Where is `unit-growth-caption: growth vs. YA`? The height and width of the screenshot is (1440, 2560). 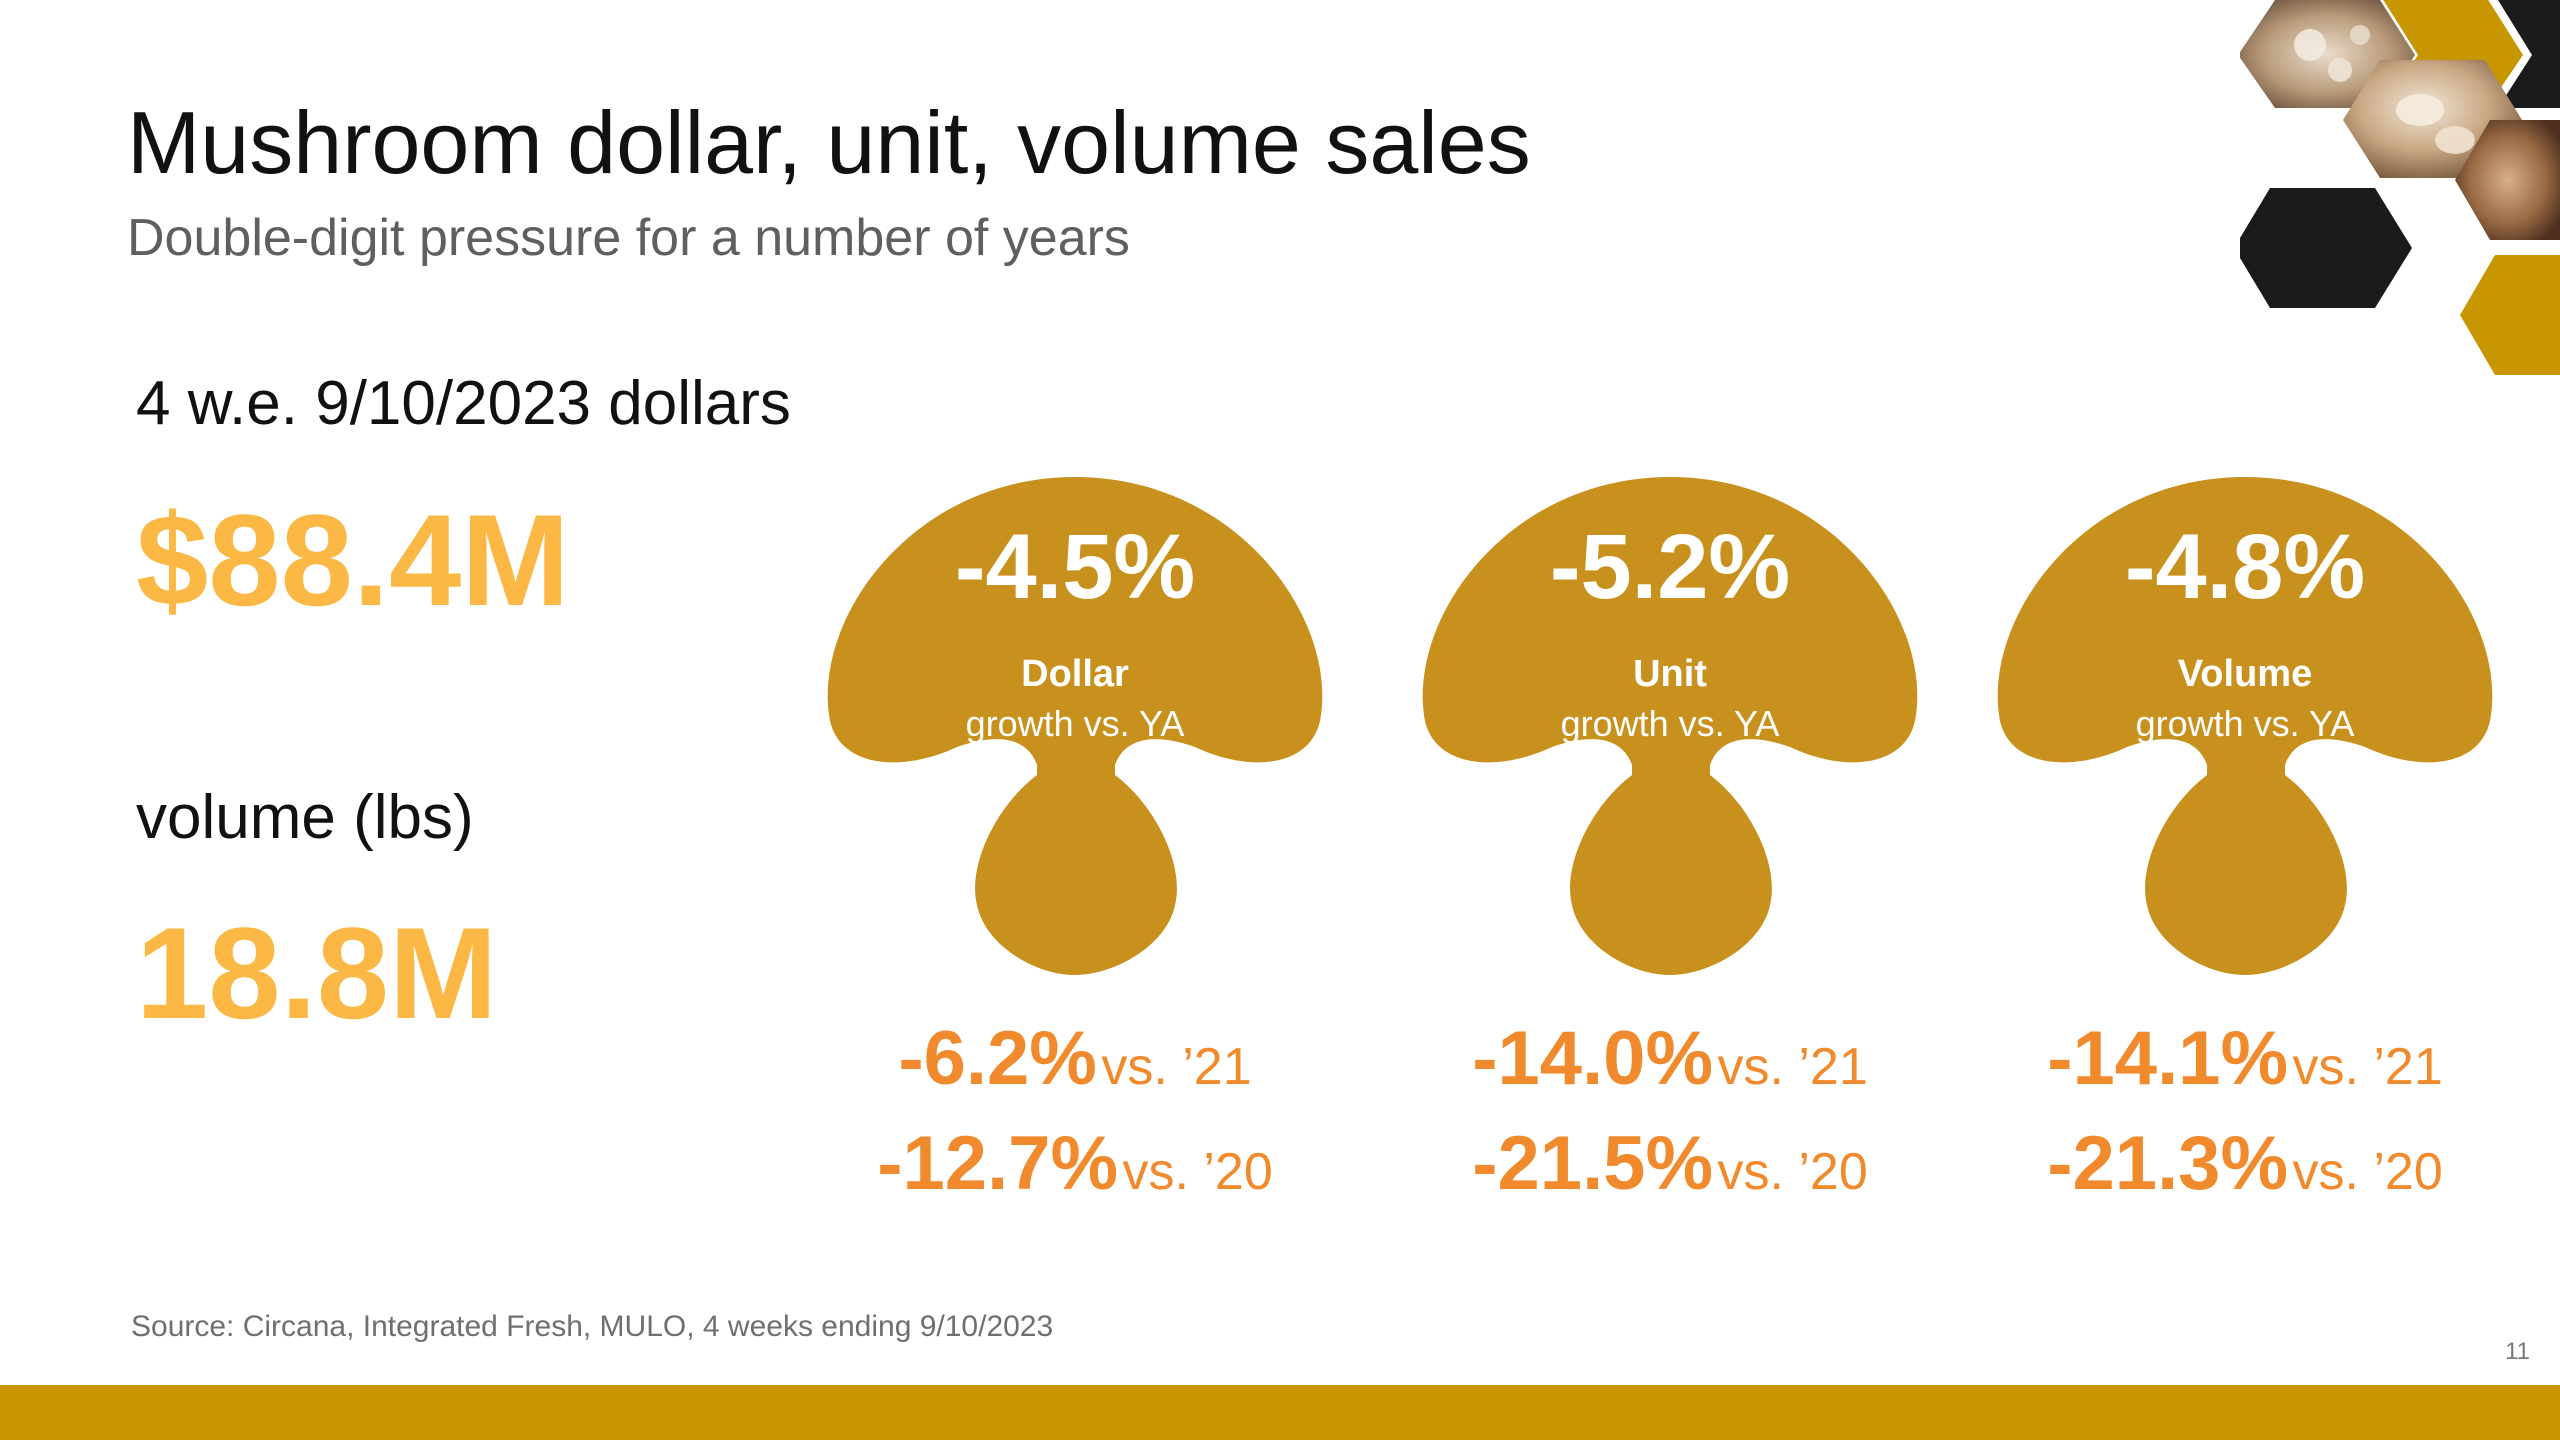 unit-growth-caption: growth vs. YA is located at coordinates (1670, 723).